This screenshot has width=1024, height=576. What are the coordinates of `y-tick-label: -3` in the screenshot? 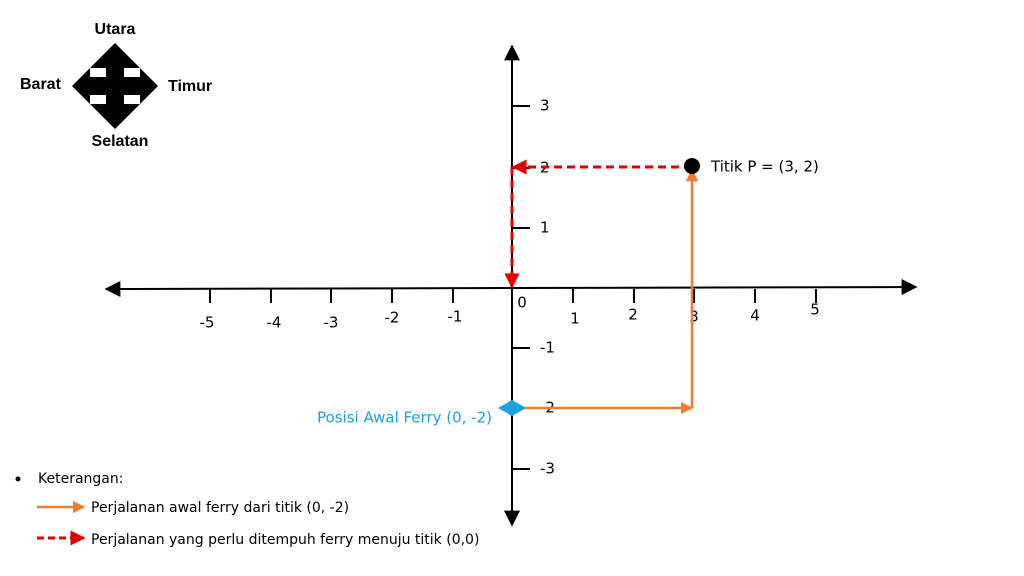 It's located at (547, 469).